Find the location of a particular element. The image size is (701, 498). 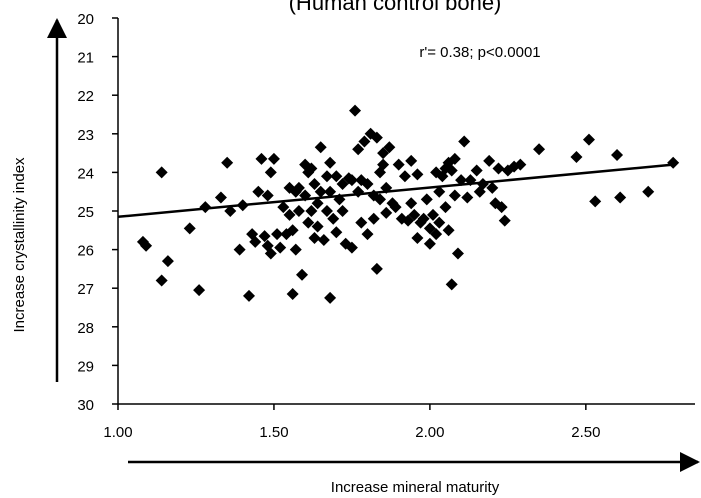

y-tick-label: 30 is located at coordinates (85, 405).